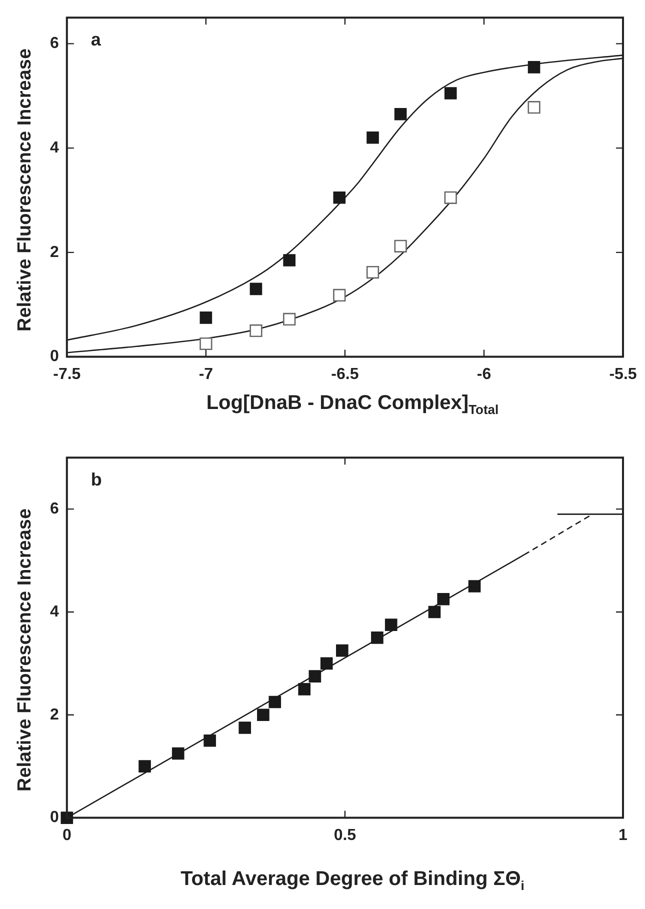 Image resolution: width=645 pixels, height=909 pixels. I want to click on x-tick-label: -6, so click(484, 374).